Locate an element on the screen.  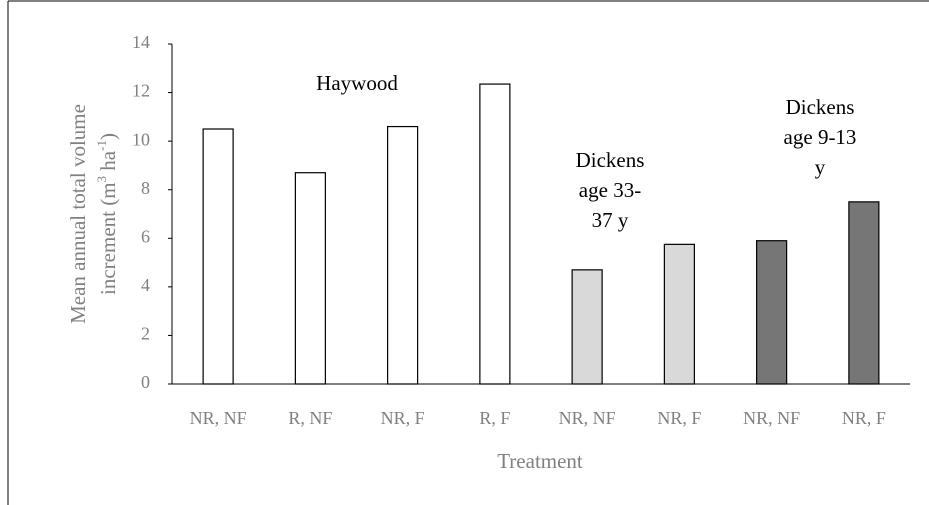
y-tick-label: 10 is located at coordinates (141, 139).